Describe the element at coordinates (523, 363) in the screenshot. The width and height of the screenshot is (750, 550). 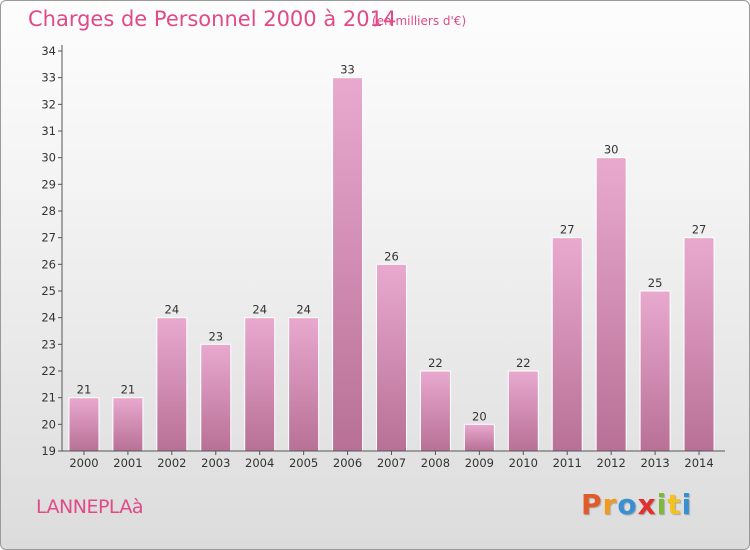
I see `value-label-2010: 22` at that location.